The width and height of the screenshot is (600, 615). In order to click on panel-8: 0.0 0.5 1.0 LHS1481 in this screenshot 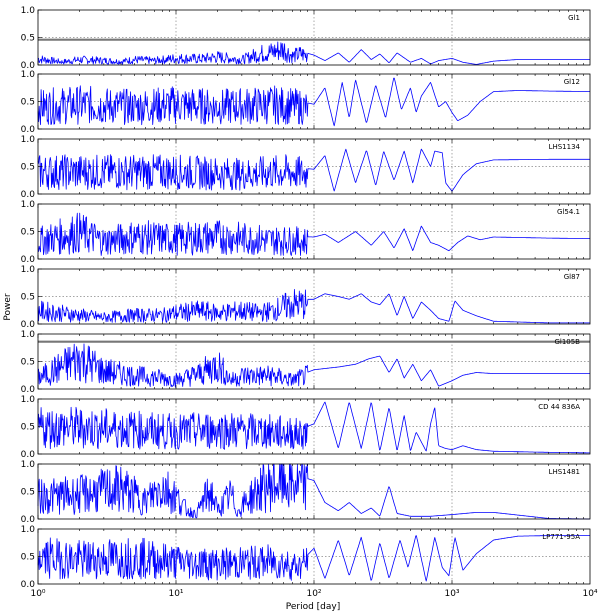, I will do `click(306, 492)`.